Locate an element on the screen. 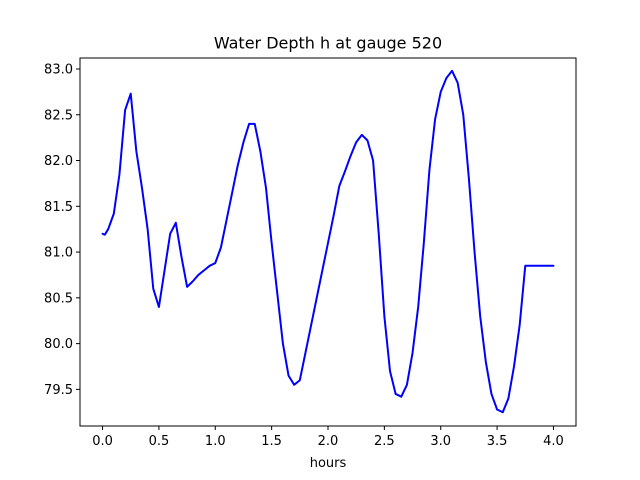  chart-title: Water Depth h at gauge 520 is located at coordinates (328, 43).